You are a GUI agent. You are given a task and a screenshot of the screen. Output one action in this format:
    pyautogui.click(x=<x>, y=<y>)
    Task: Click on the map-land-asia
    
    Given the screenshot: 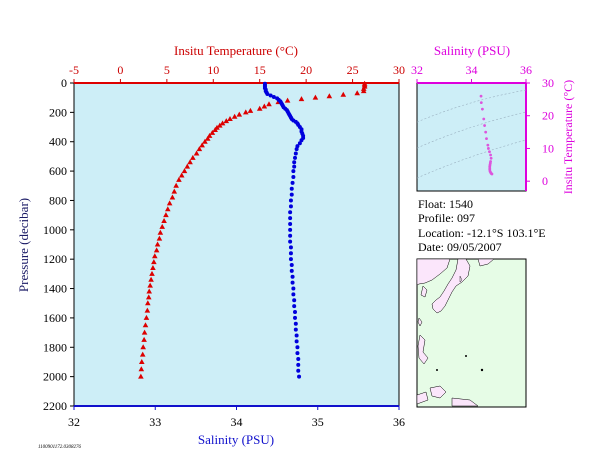 What is the action you would take?
    pyautogui.click(x=433, y=272)
    